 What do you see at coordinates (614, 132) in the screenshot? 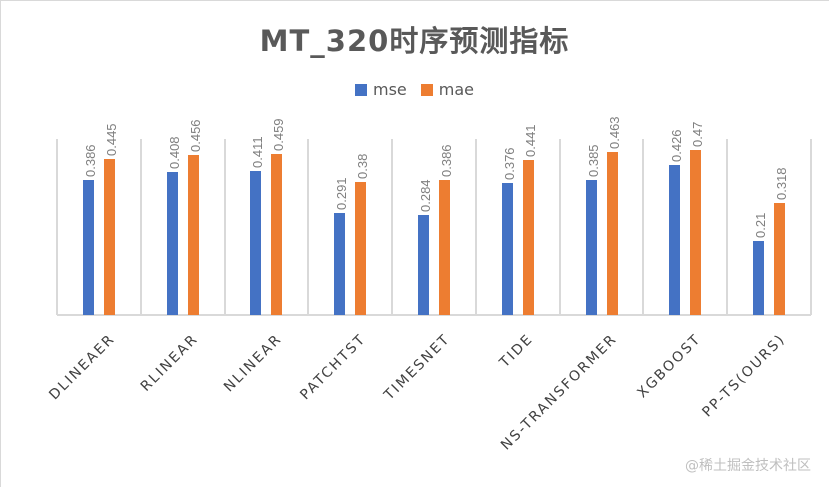
I see `data-label-mae: 0.463` at bounding box center [614, 132].